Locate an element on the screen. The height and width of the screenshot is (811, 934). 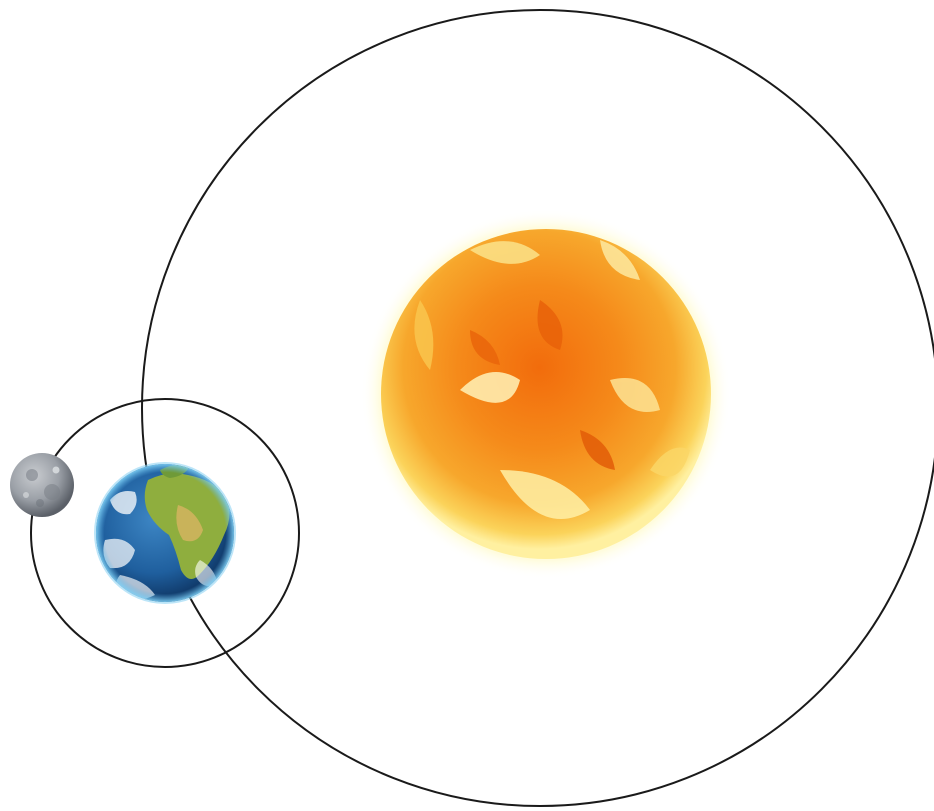
earth-icon is located at coordinates (165, 533).